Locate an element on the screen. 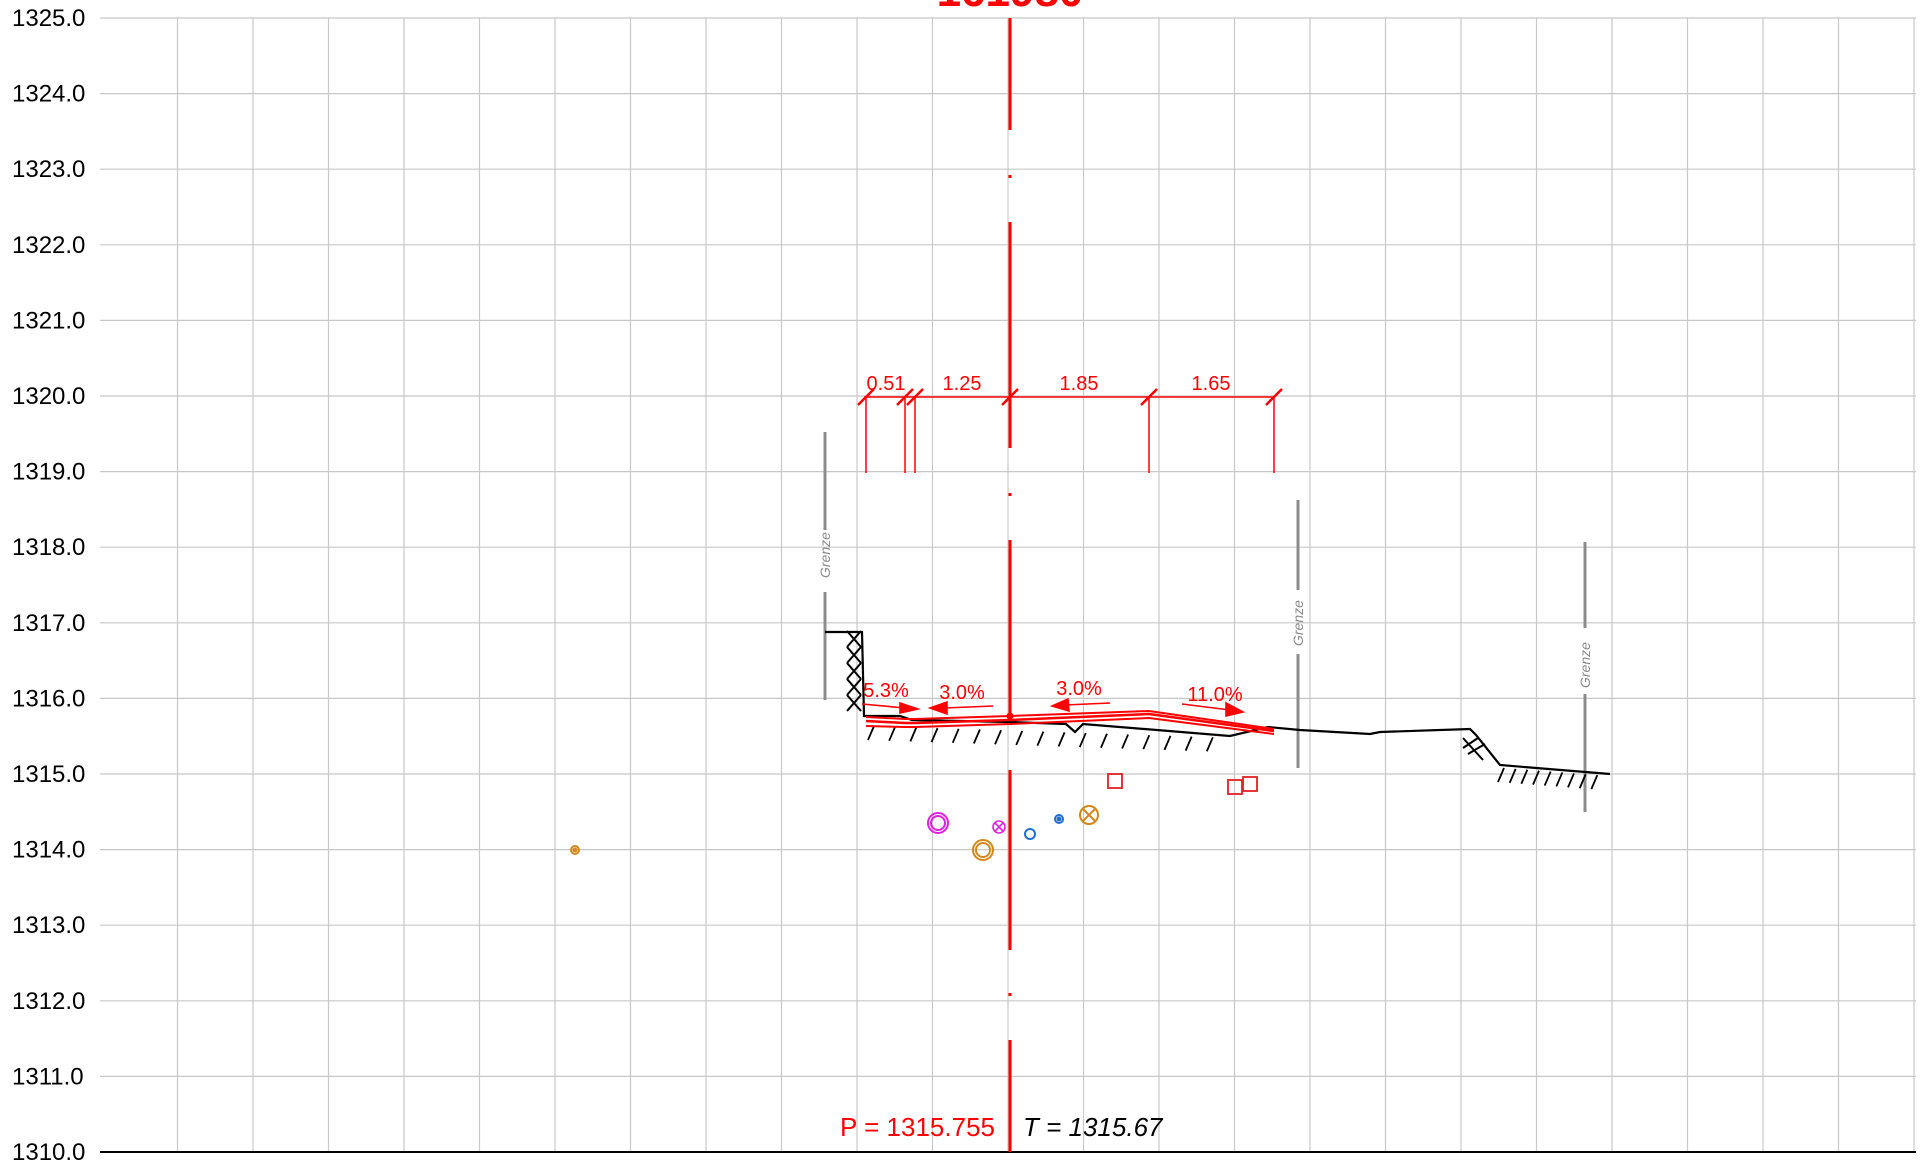 This screenshot has height=1175, width=1926. dimension-label-3: 1.85 is located at coordinates (1079, 384).